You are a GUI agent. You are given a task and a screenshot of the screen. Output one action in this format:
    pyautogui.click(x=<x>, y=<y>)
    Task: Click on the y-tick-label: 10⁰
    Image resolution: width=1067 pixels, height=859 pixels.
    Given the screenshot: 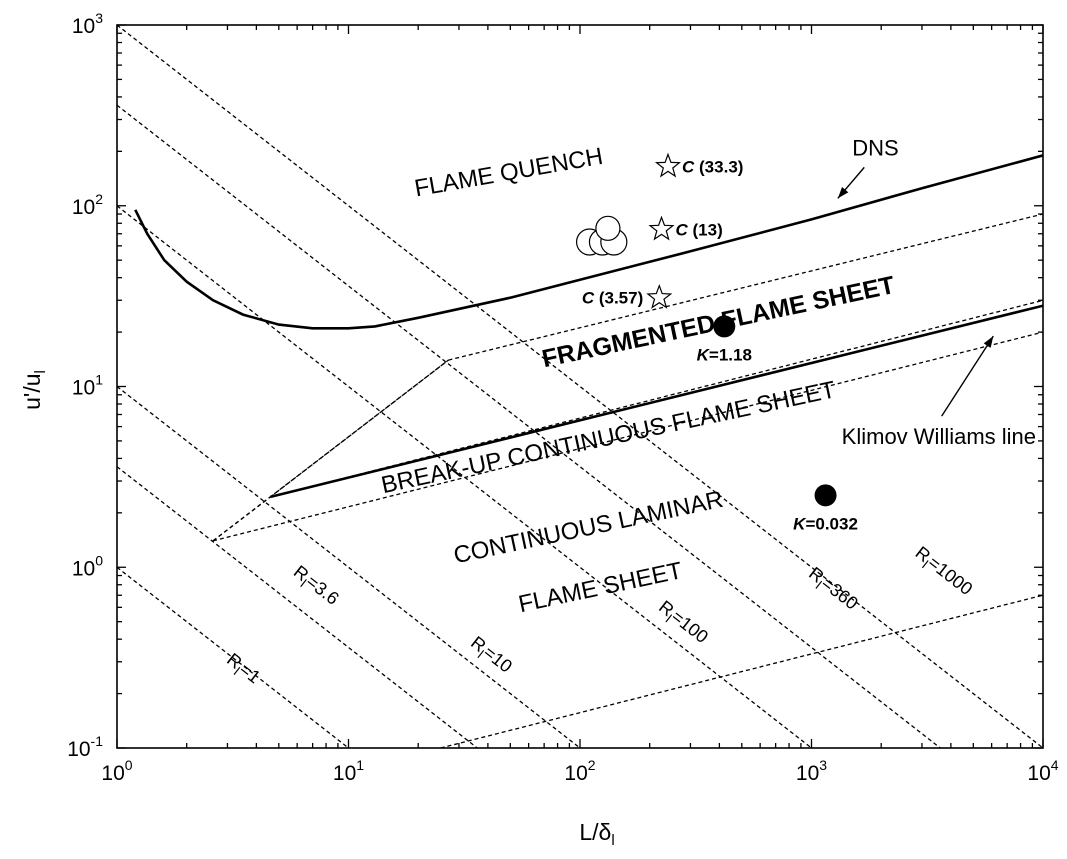 What is the action you would take?
    pyautogui.click(x=87, y=566)
    